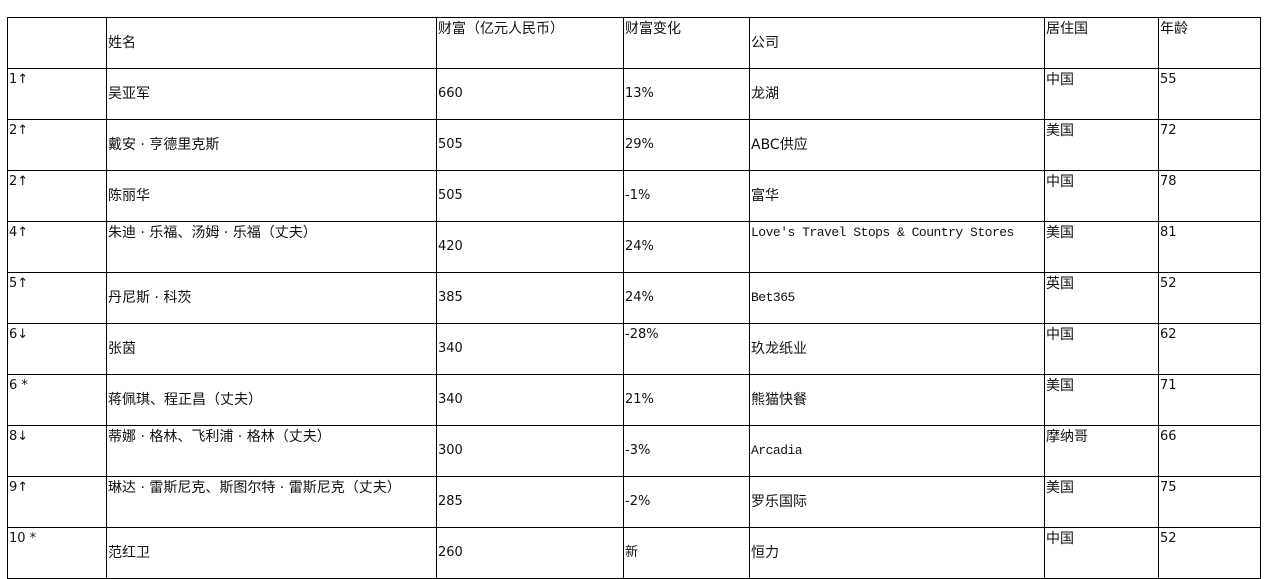 The width and height of the screenshot is (1265, 579). Describe the element at coordinates (530, 553) in the screenshot. I see `cell-wealth: 260` at that location.